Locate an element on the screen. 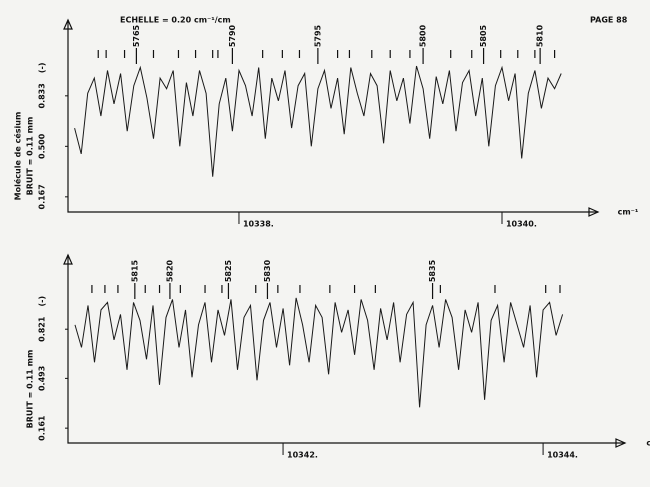  y-axis-label: Molécule de césium is located at coordinates (18, 156).